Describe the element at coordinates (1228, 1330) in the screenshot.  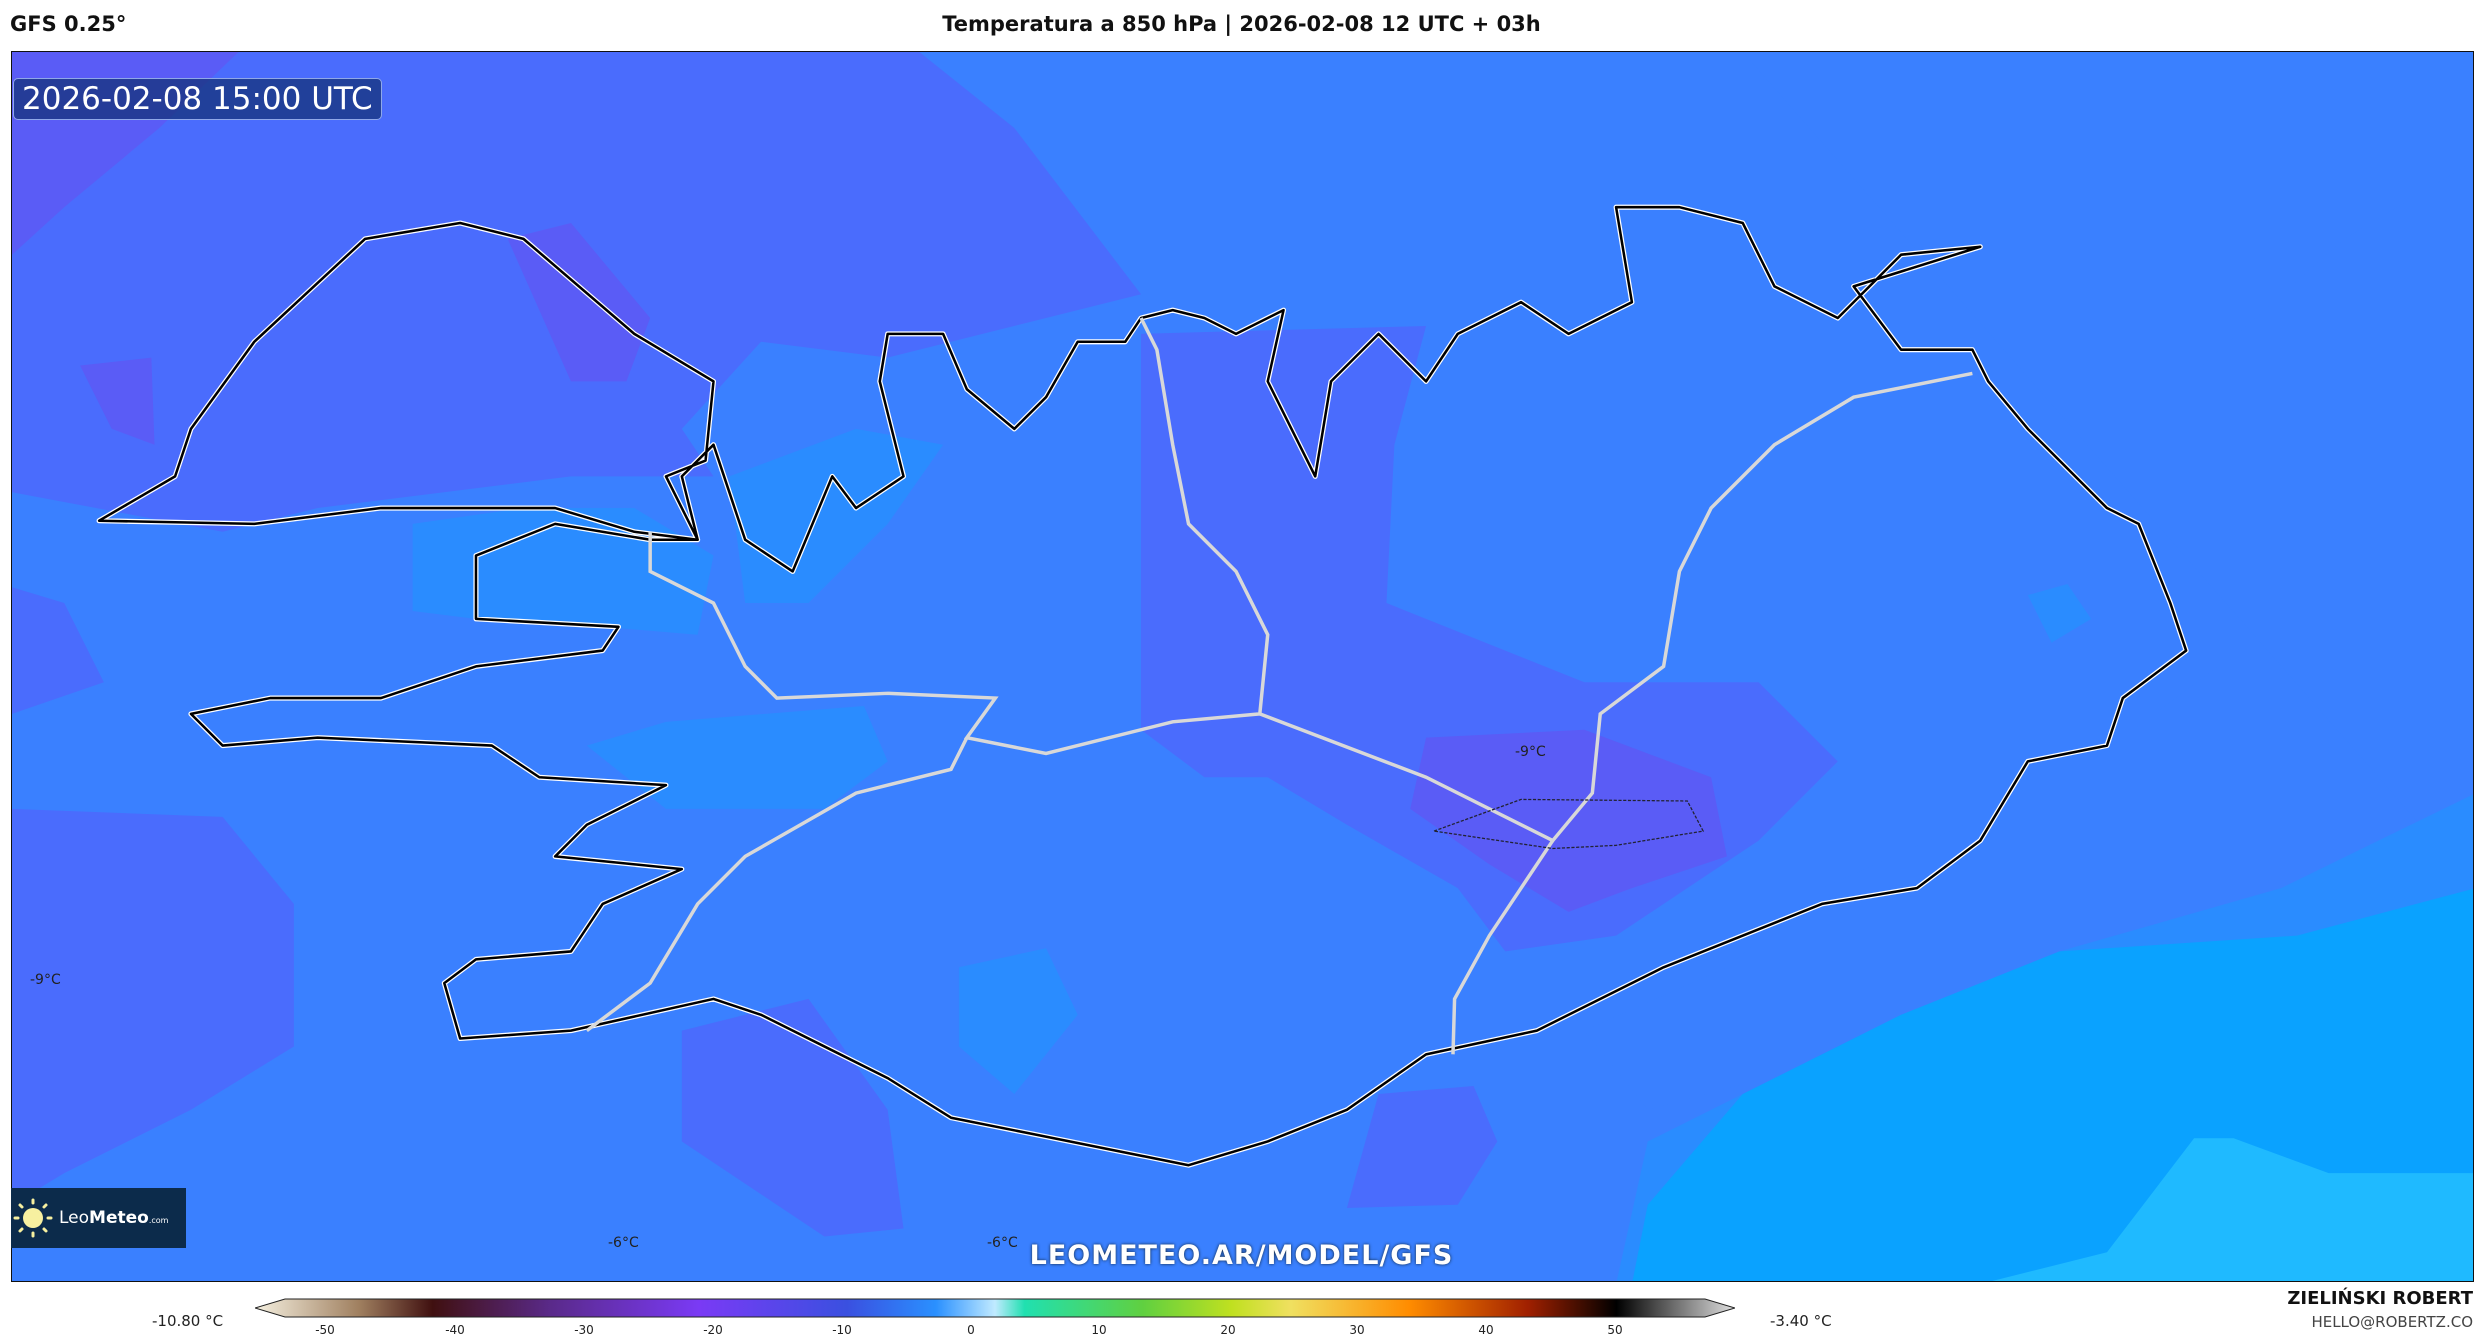
I see `colorbar-tick: 20` at that location.